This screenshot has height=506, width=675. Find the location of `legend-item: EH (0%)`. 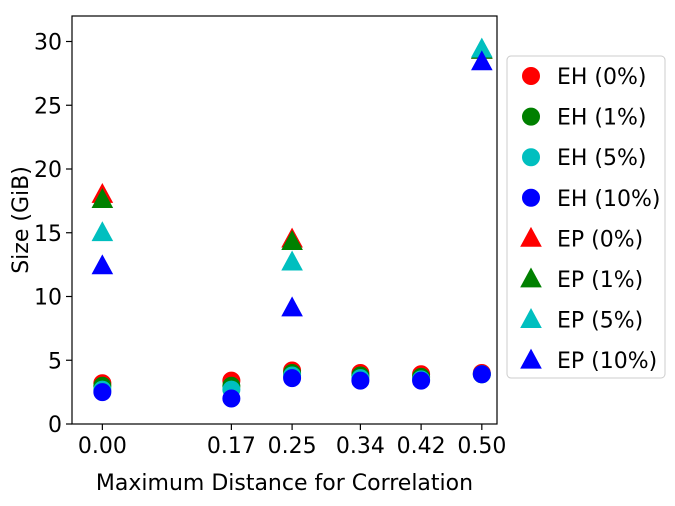

legend-item: EH (0%) is located at coordinates (584, 77).